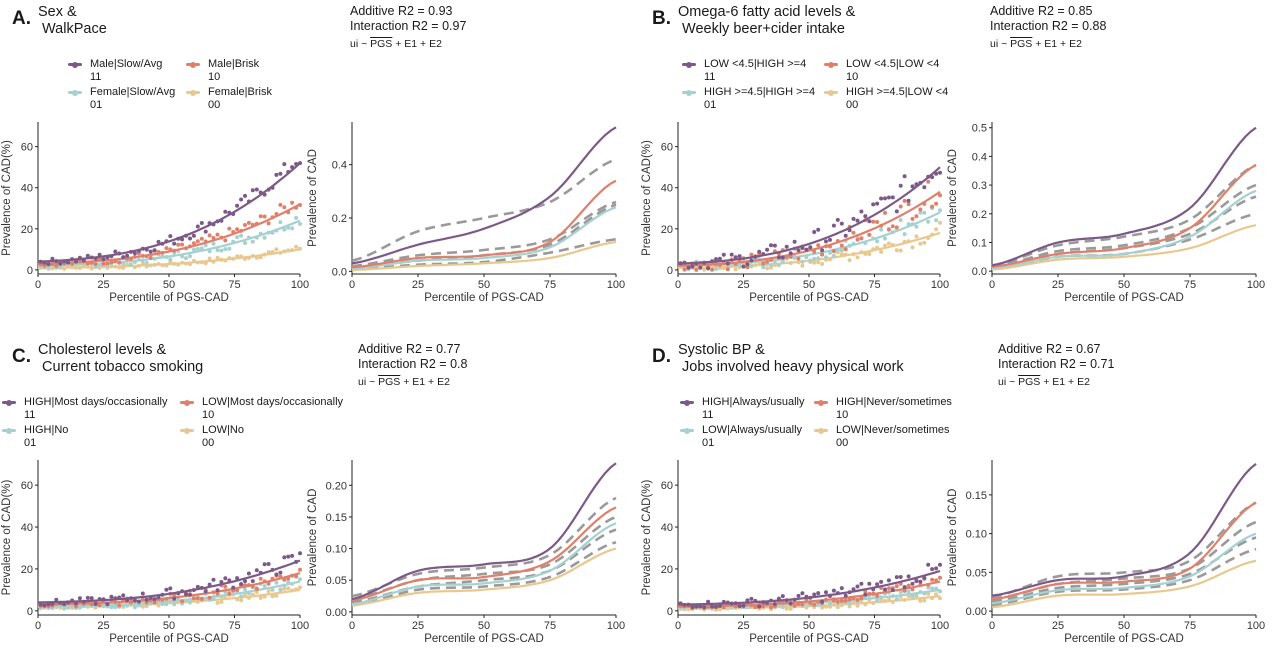  I want to click on interaction-r2: Interaction R2 = 0.8, so click(413, 363).